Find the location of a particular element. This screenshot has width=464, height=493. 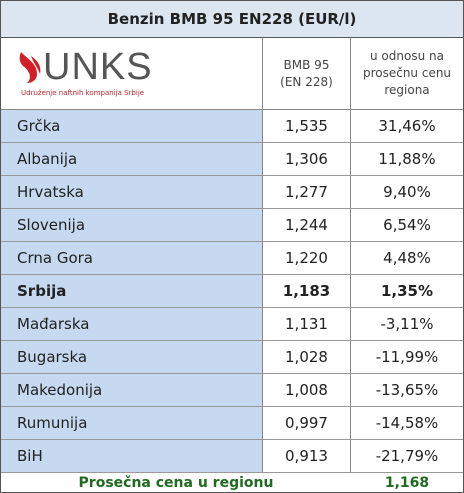

country-cell: Crna Gora is located at coordinates (132, 258).